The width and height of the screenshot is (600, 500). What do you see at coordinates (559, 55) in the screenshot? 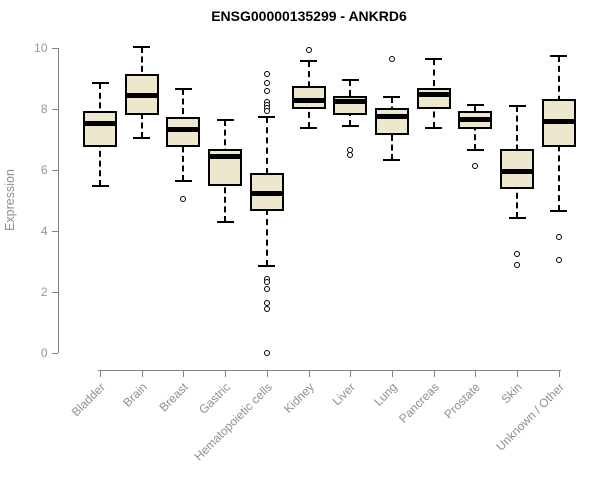
I see `whisker-cap-high-unknown-other` at bounding box center [559, 55].